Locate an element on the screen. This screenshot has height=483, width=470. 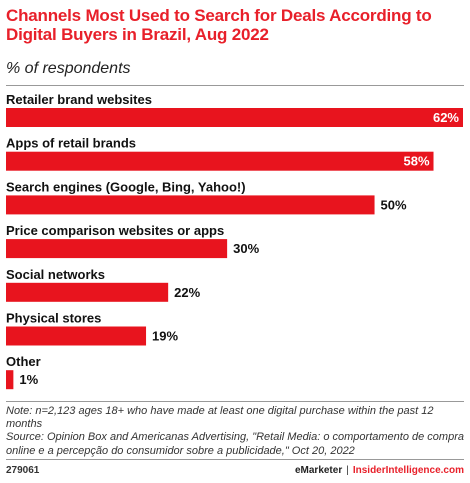
footer-divider is located at coordinates (235, 459).